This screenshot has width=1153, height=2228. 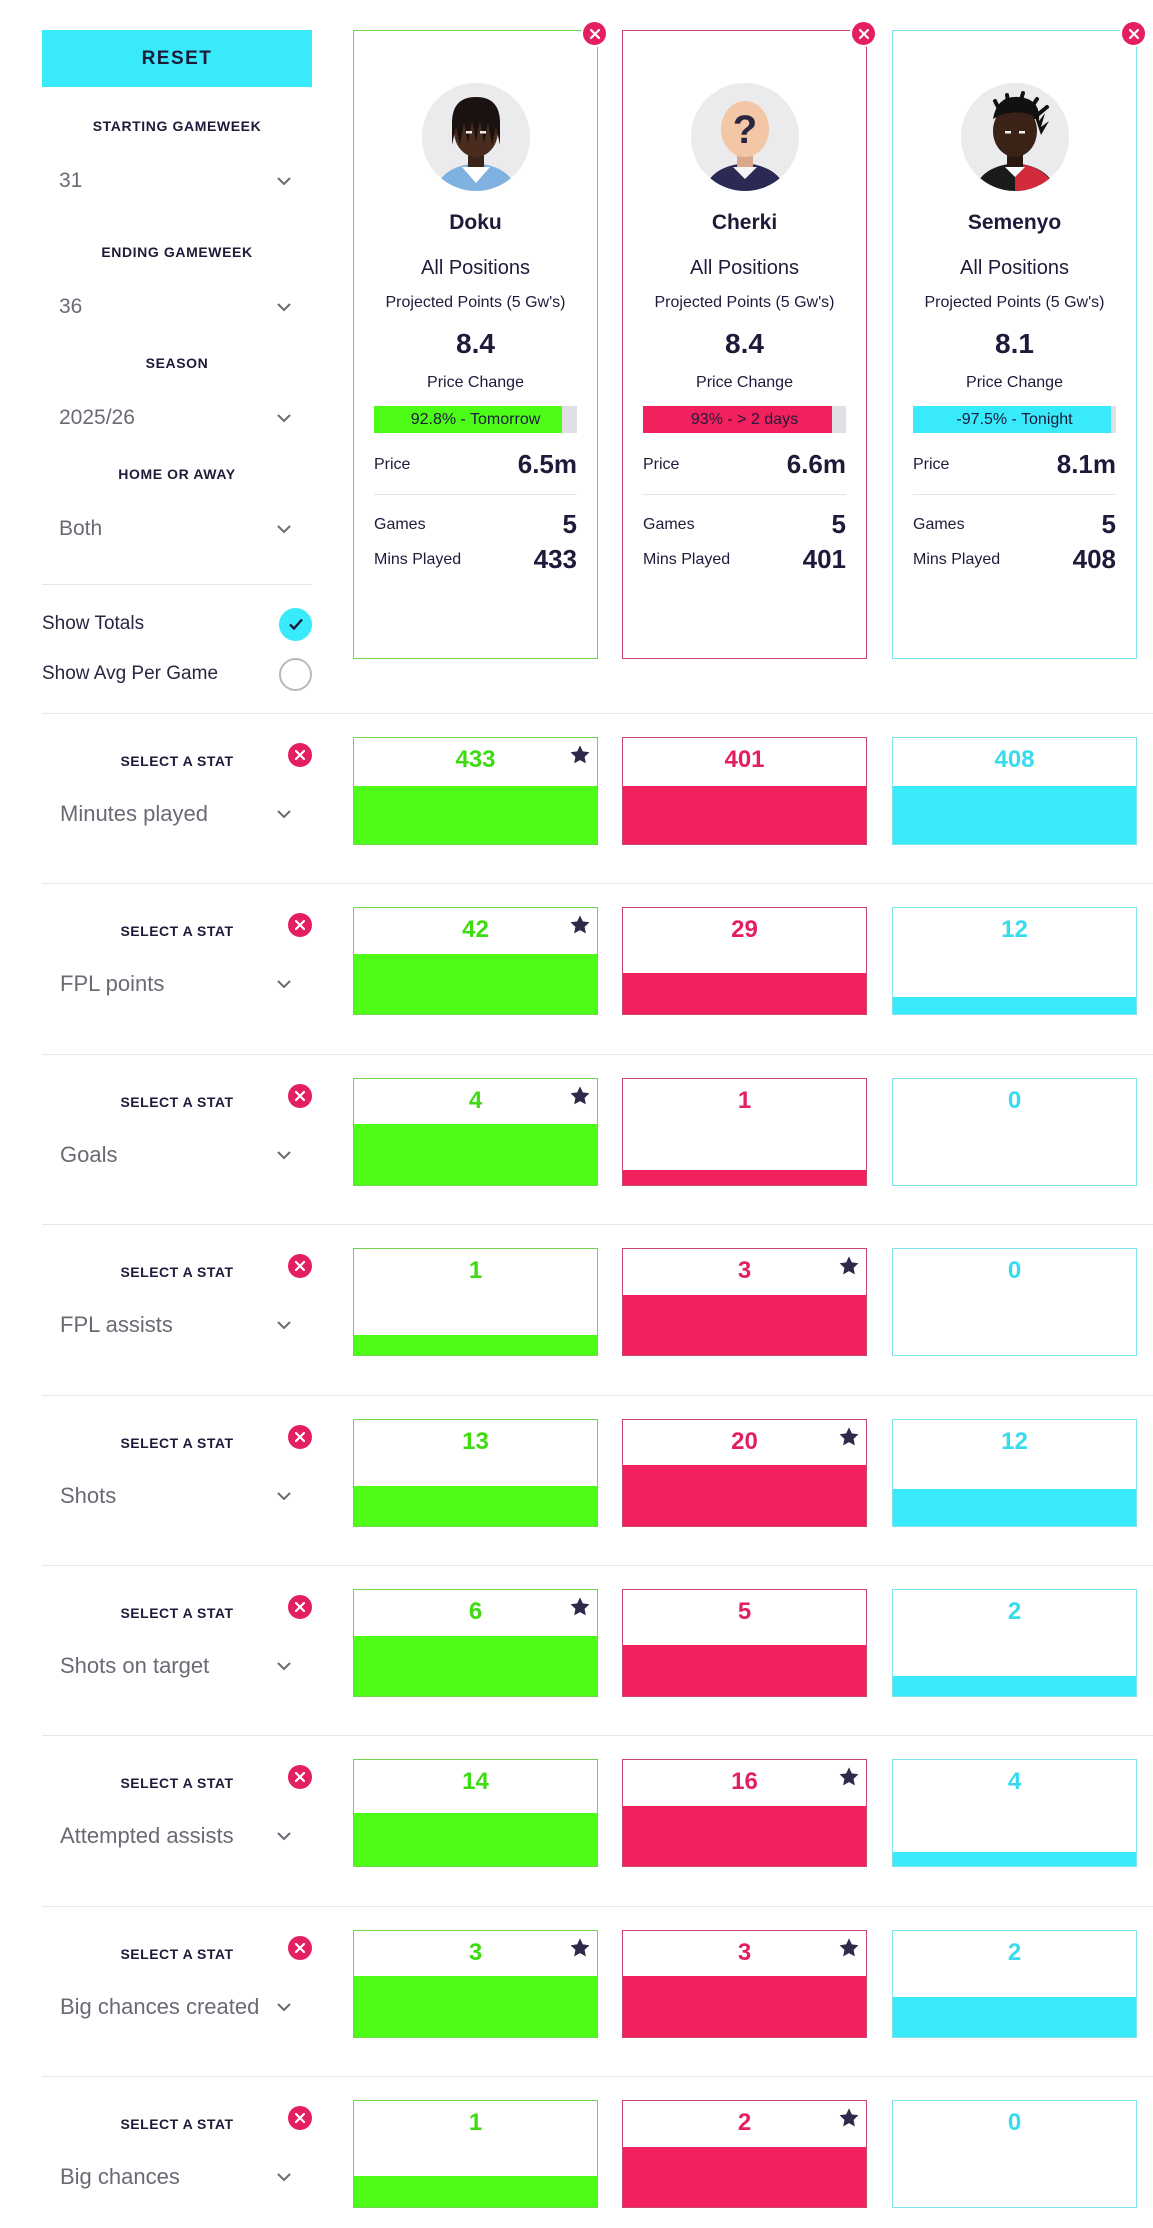 I want to click on stat-bar-value: 3, so click(x=744, y=1271).